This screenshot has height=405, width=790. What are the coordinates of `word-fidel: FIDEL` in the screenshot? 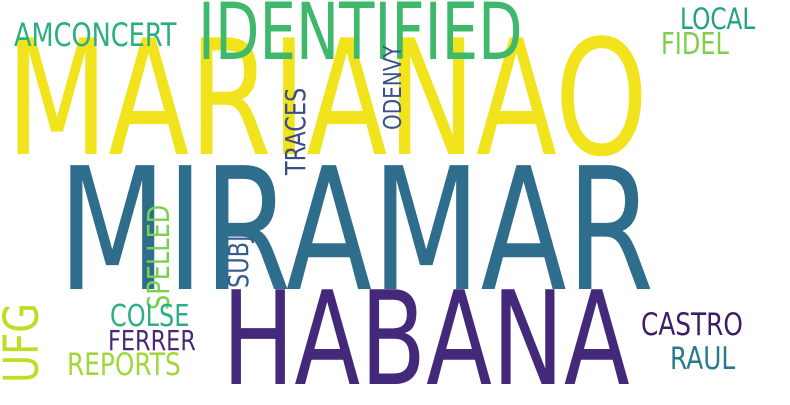 It's located at (695, 44).